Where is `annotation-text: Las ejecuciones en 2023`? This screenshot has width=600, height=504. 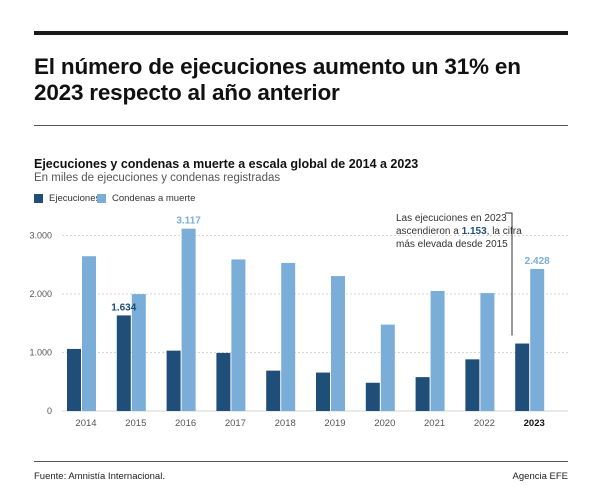
annotation-text: Las ejecuciones en 2023 is located at coordinates (451, 218).